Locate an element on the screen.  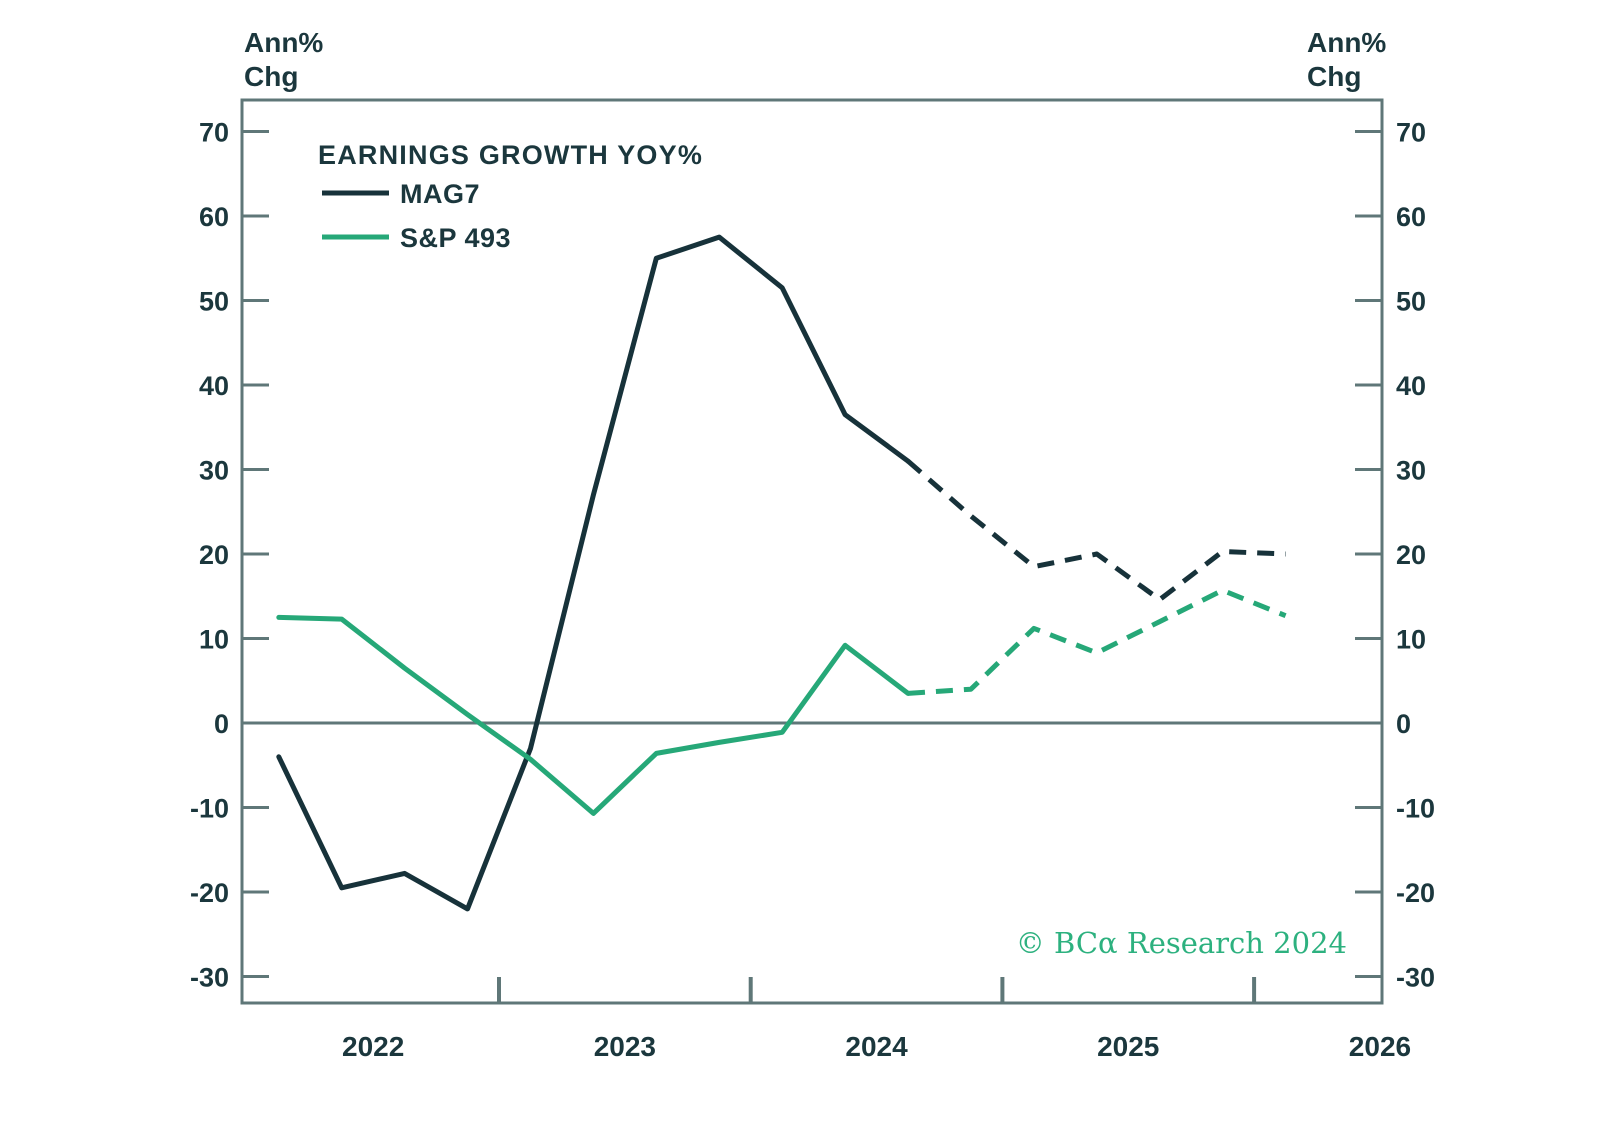
legend-label-mag7: MAG7 is located at coordinates (440, 194).